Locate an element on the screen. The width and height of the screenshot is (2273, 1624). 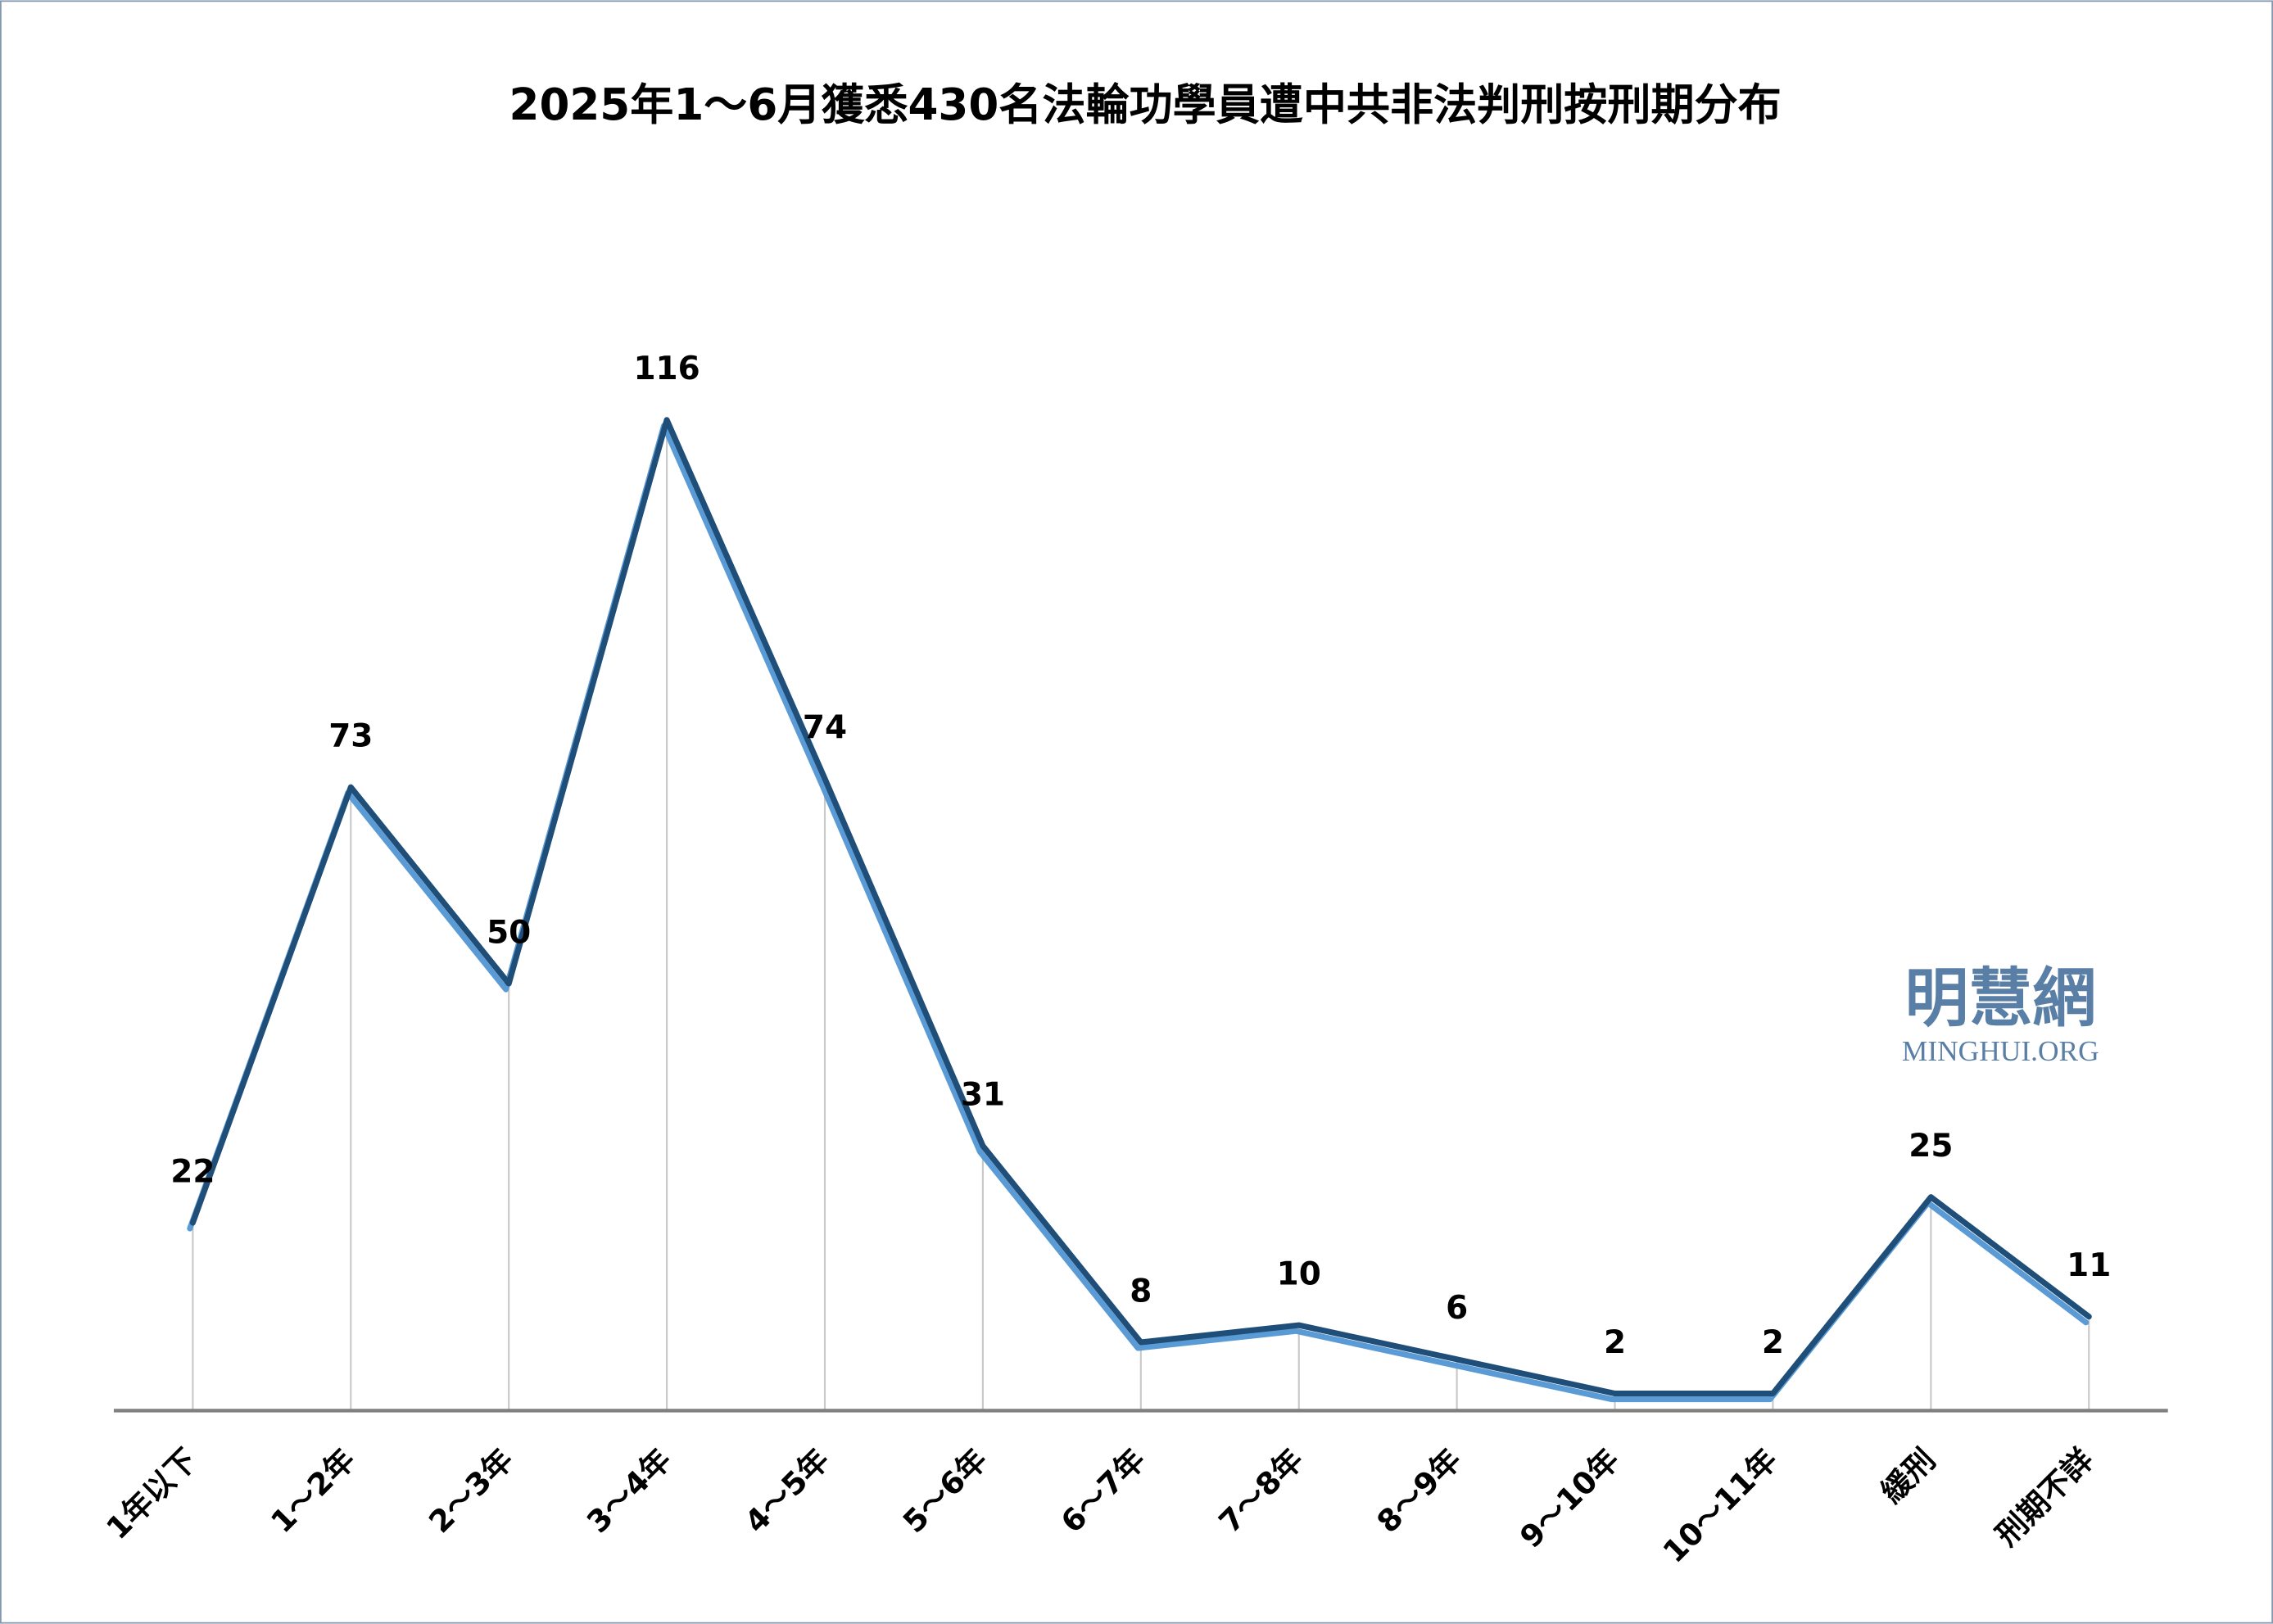
data-label: 74 is located at coordinates (825, 727).